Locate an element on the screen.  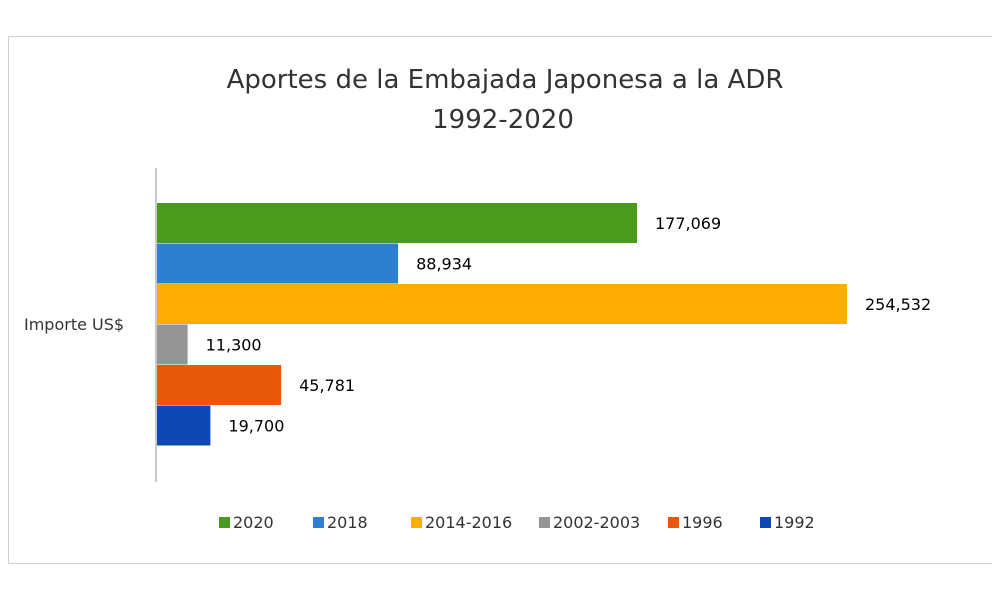
chart-title-line-1: Aportes de la Embajada Japonesa a la ADR is located at coordinates (505, 80).